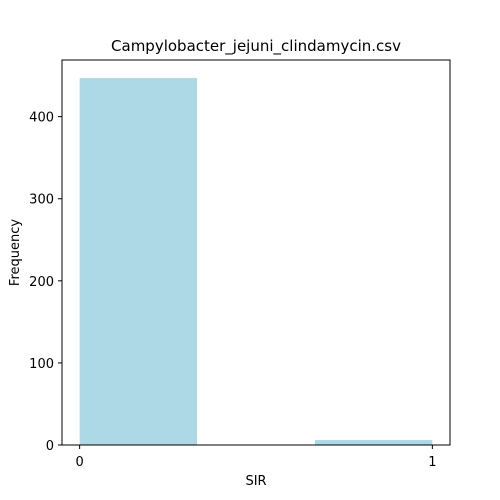 The height and width of the screenshot is (500, 500). I want to click on x-axis-label: SIR, so click(255, 481).